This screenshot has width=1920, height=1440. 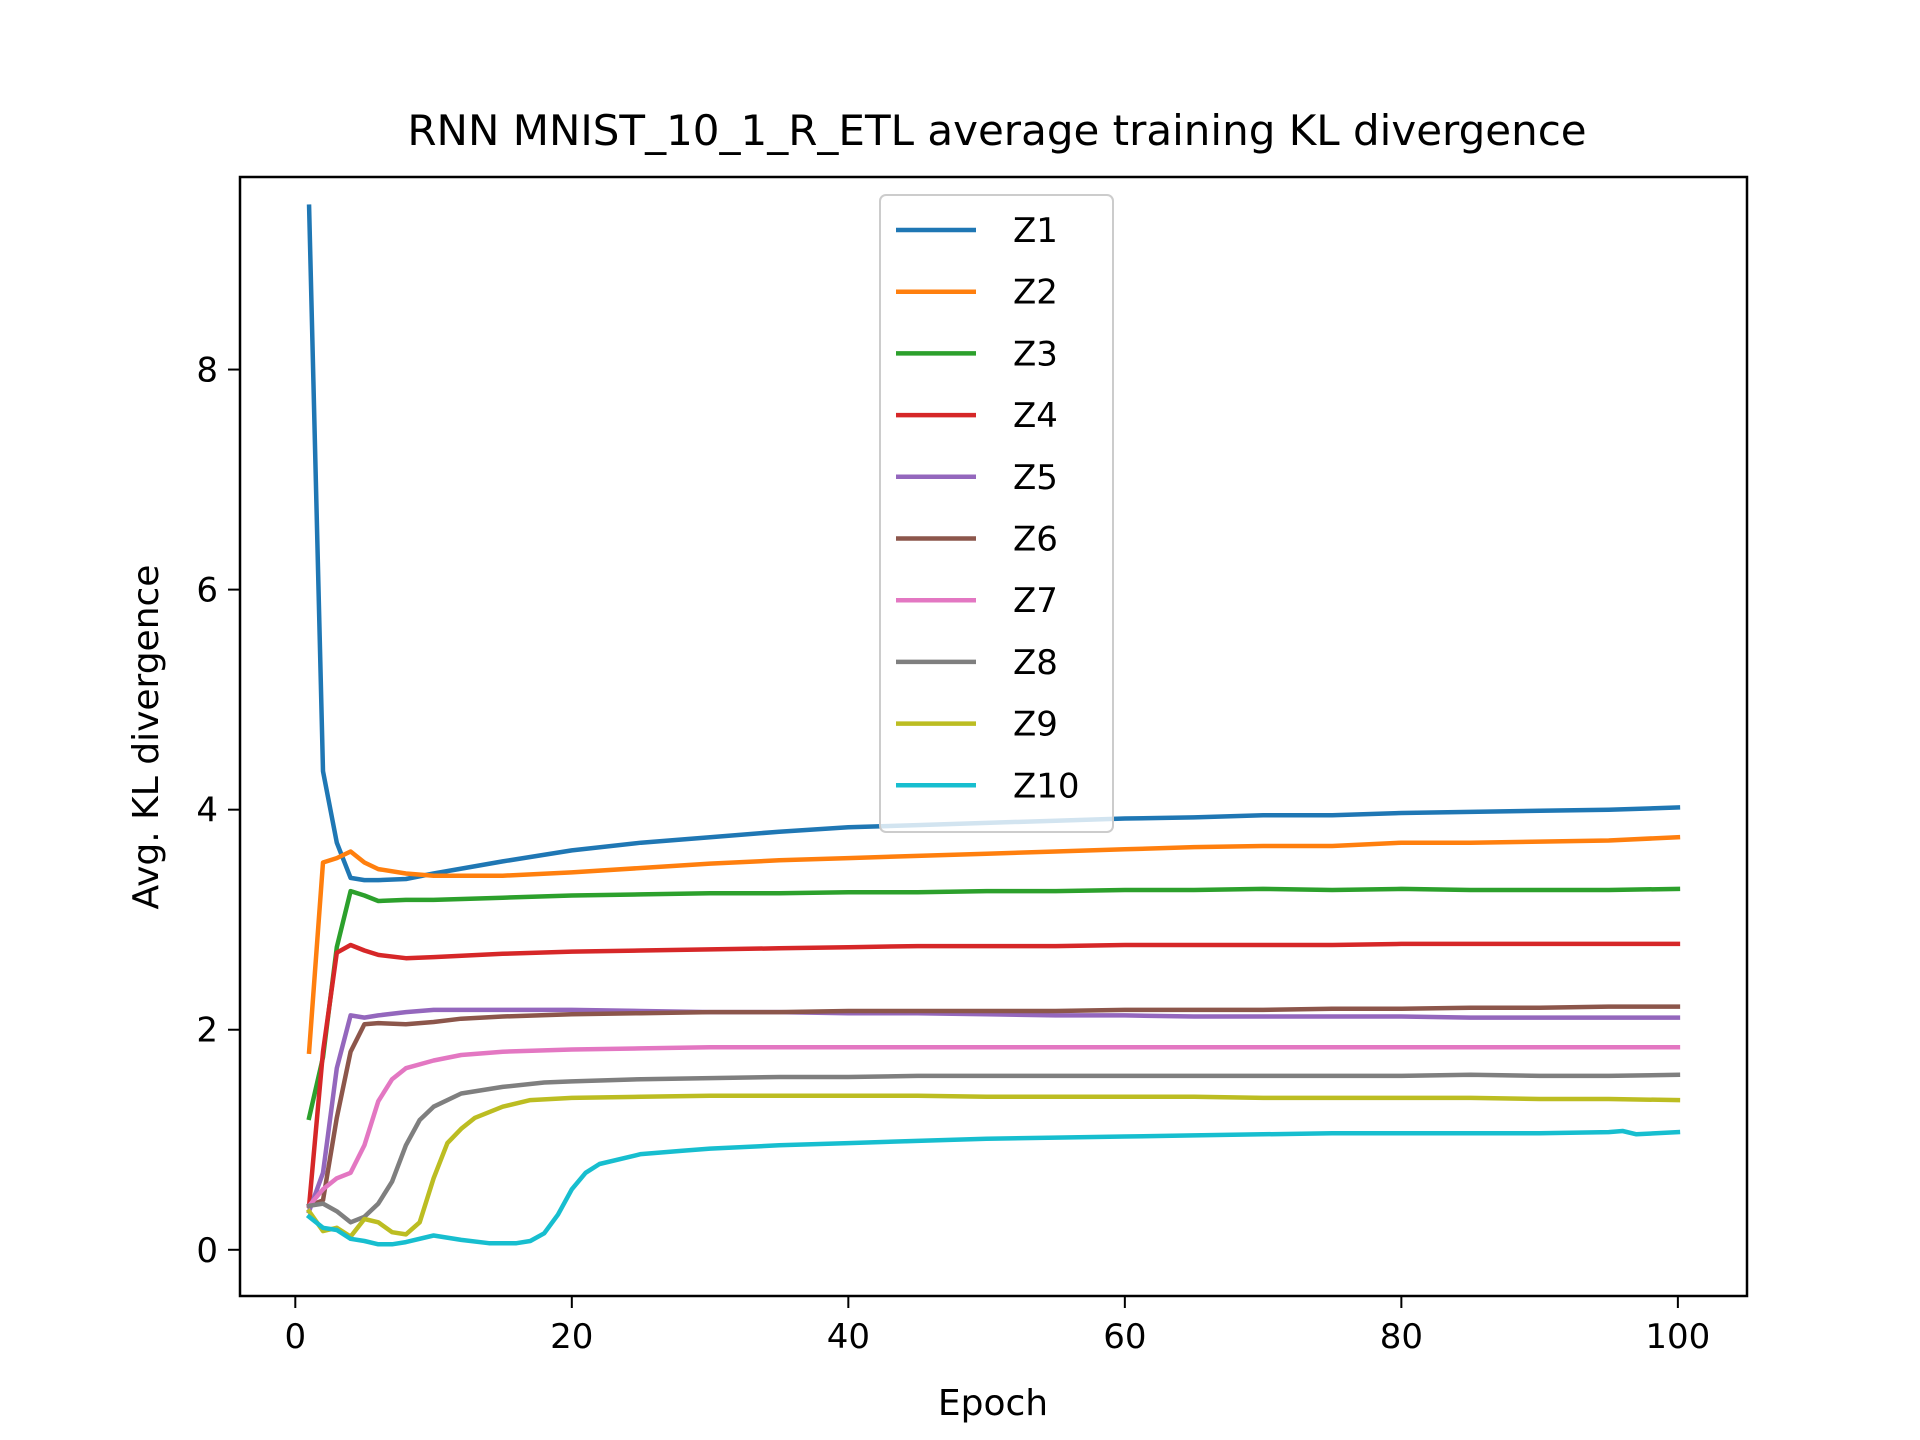 What do you see at coordinates (1035, 540) in the screenshot?
I see `legend-label-z6: Z6` at bounding box center [1035, 540].